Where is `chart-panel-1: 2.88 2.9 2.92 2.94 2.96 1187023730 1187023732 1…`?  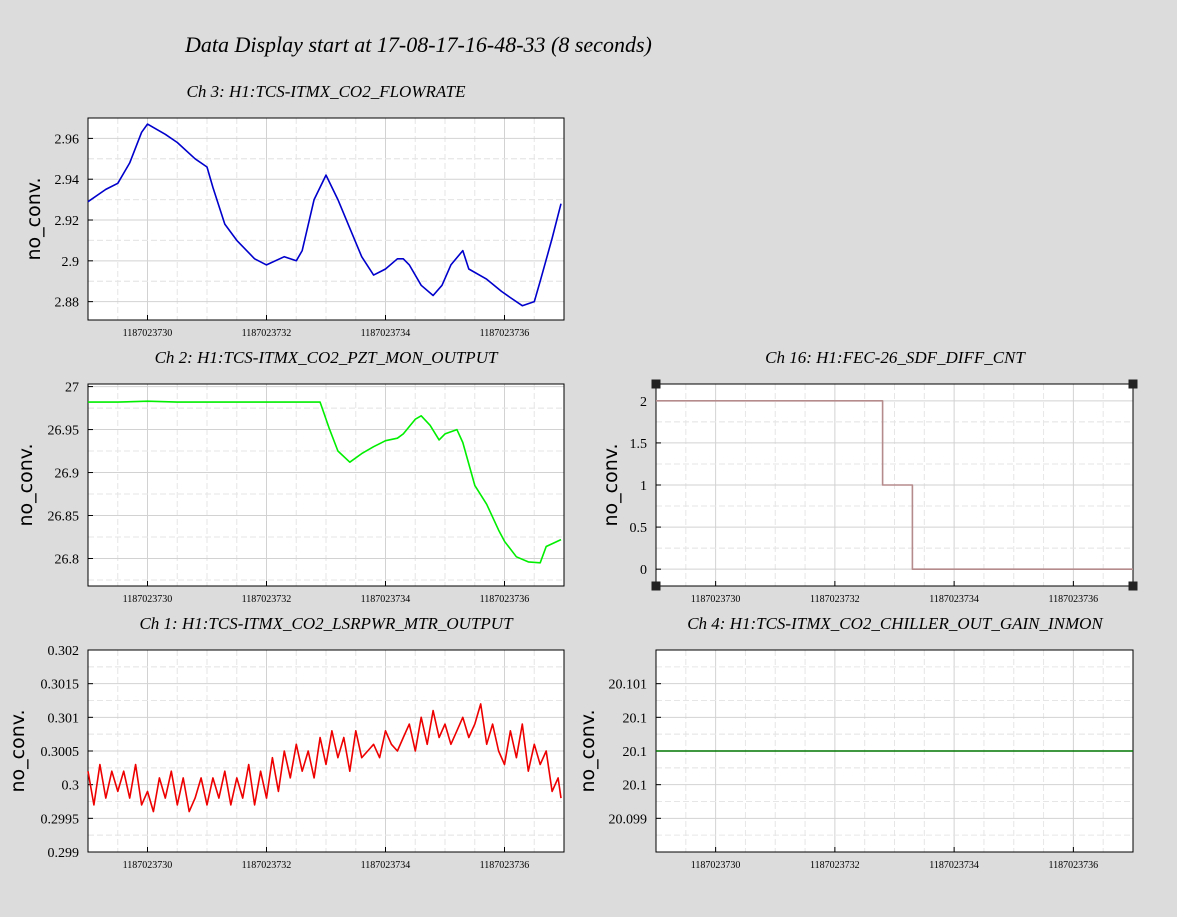
chart-panel-1: 2.88 2.9 2.92 2.94 2.96 1187023730 1187023732 1… is located at coordinates (294, 210).